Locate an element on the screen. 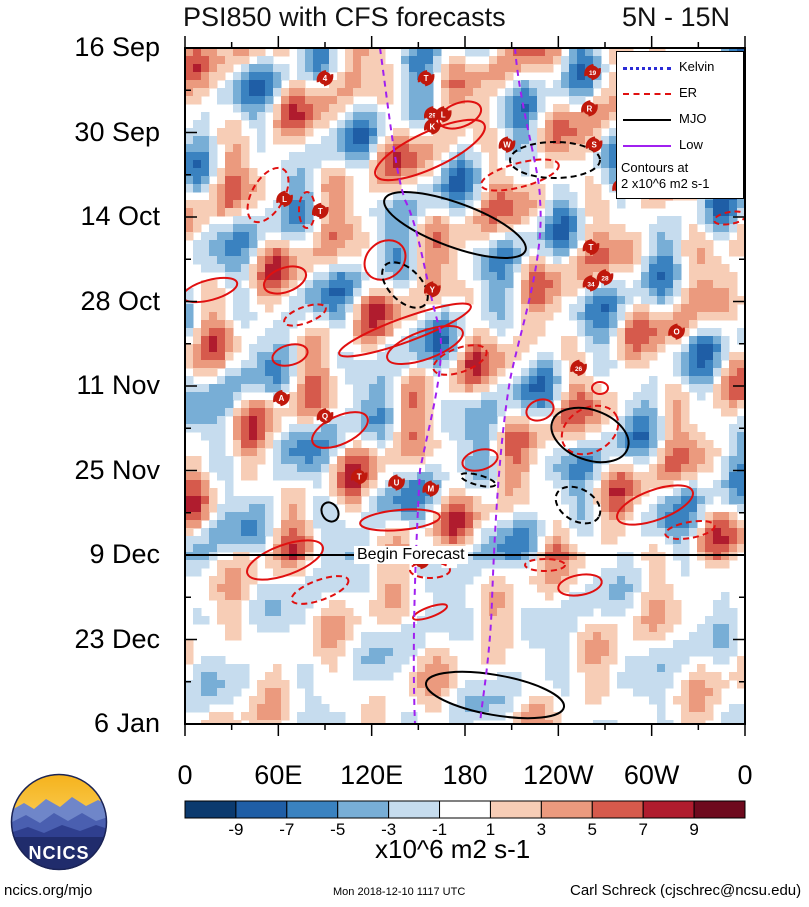 This screenshot has height=907, width=809. y-tick-label-4: 11 Nov is located at coordinates (118, 385).